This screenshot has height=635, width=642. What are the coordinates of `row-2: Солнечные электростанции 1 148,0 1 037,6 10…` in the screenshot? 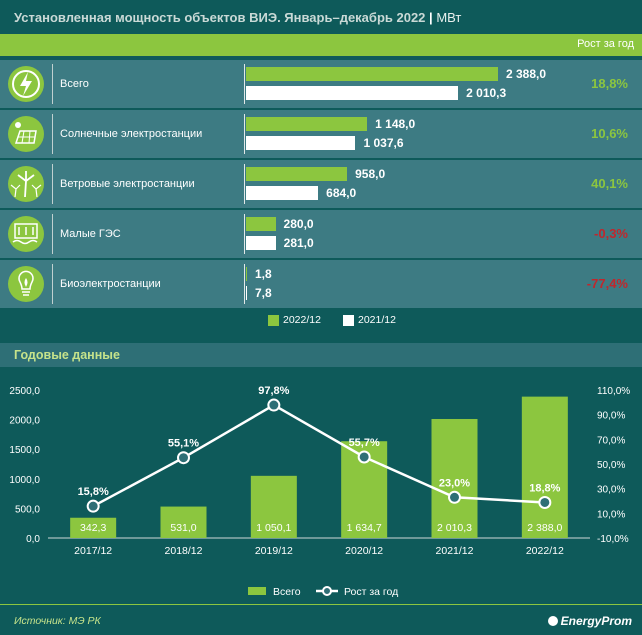 It's located at (321, 134).